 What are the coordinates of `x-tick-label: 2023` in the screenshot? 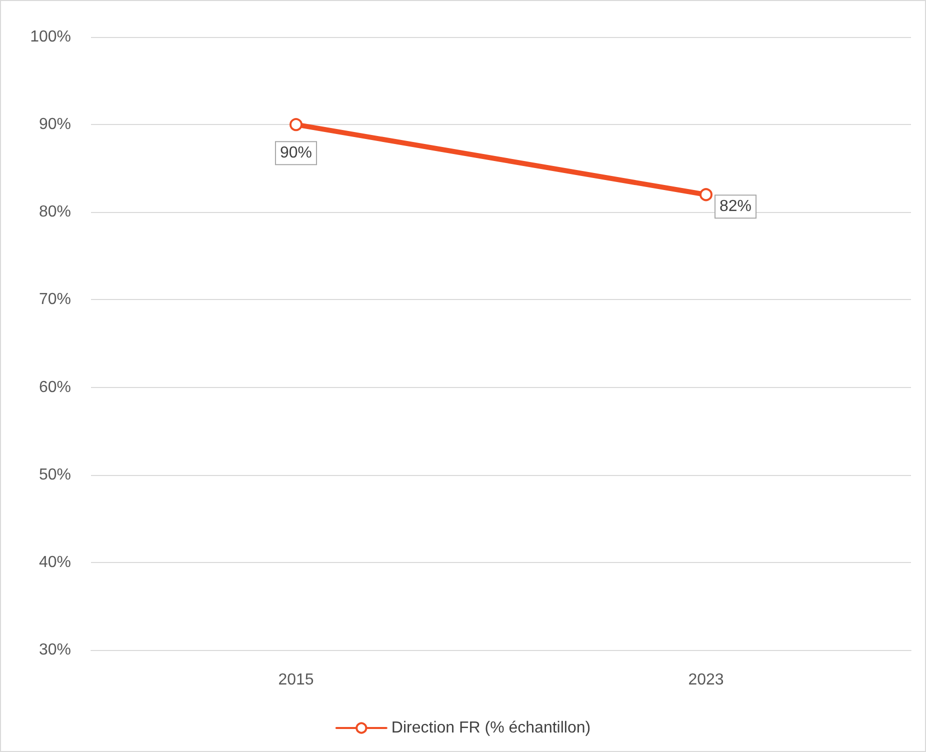 It's located at (706, 680).